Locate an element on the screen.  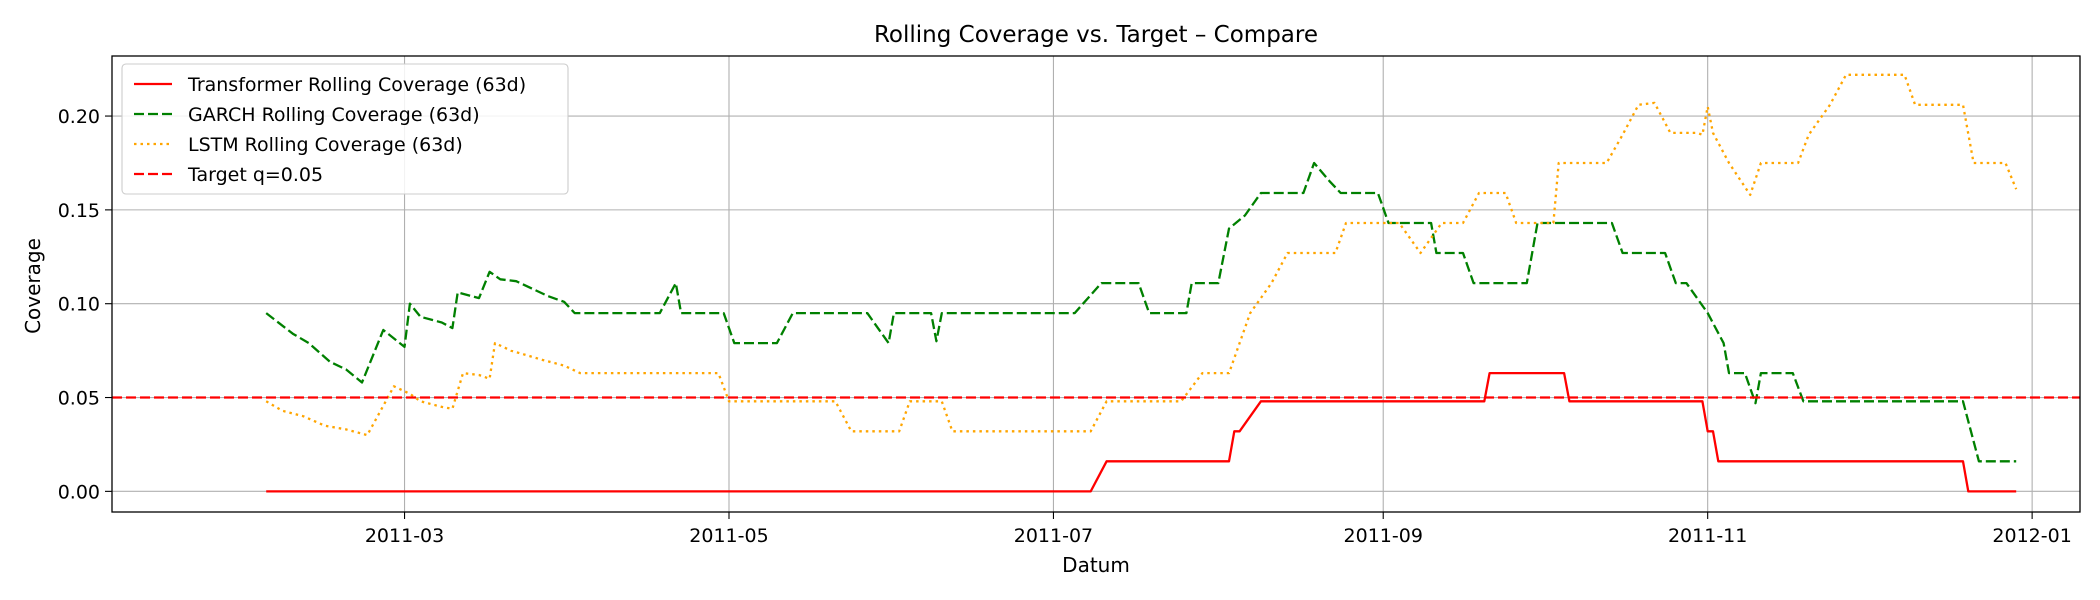
y-tick-label: 0.05 is located at coordinates (79, 399).